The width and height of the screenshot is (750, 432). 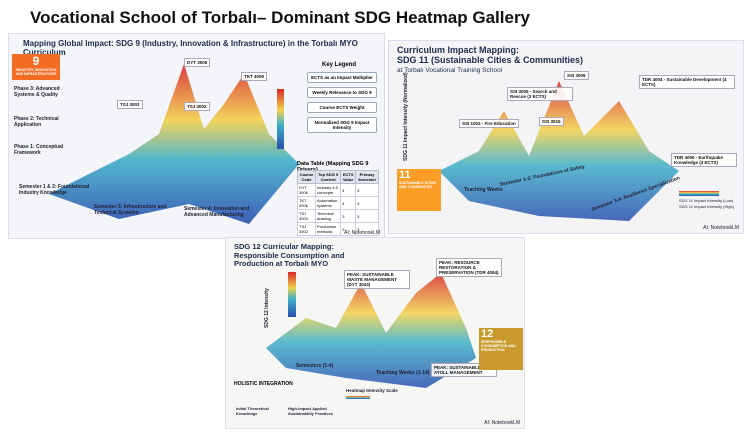 I want to click on badge-number: 12, so click(x=487, y=334).